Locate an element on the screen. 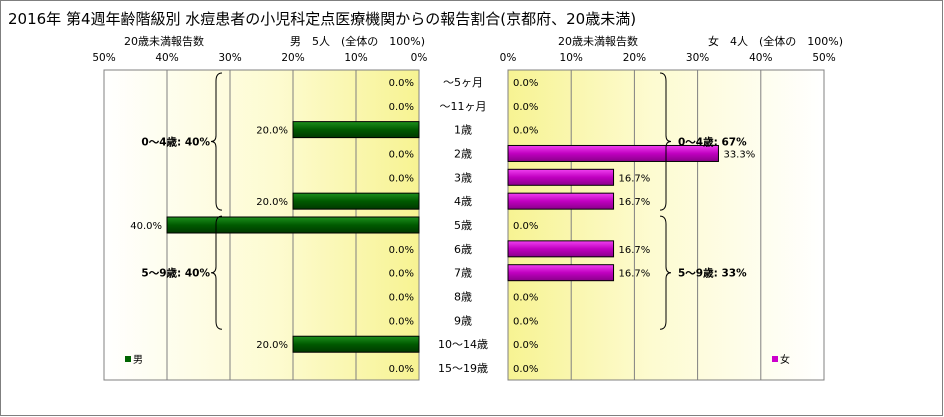  left-x-tick-label: 20% is located at coordinates (292, 58).